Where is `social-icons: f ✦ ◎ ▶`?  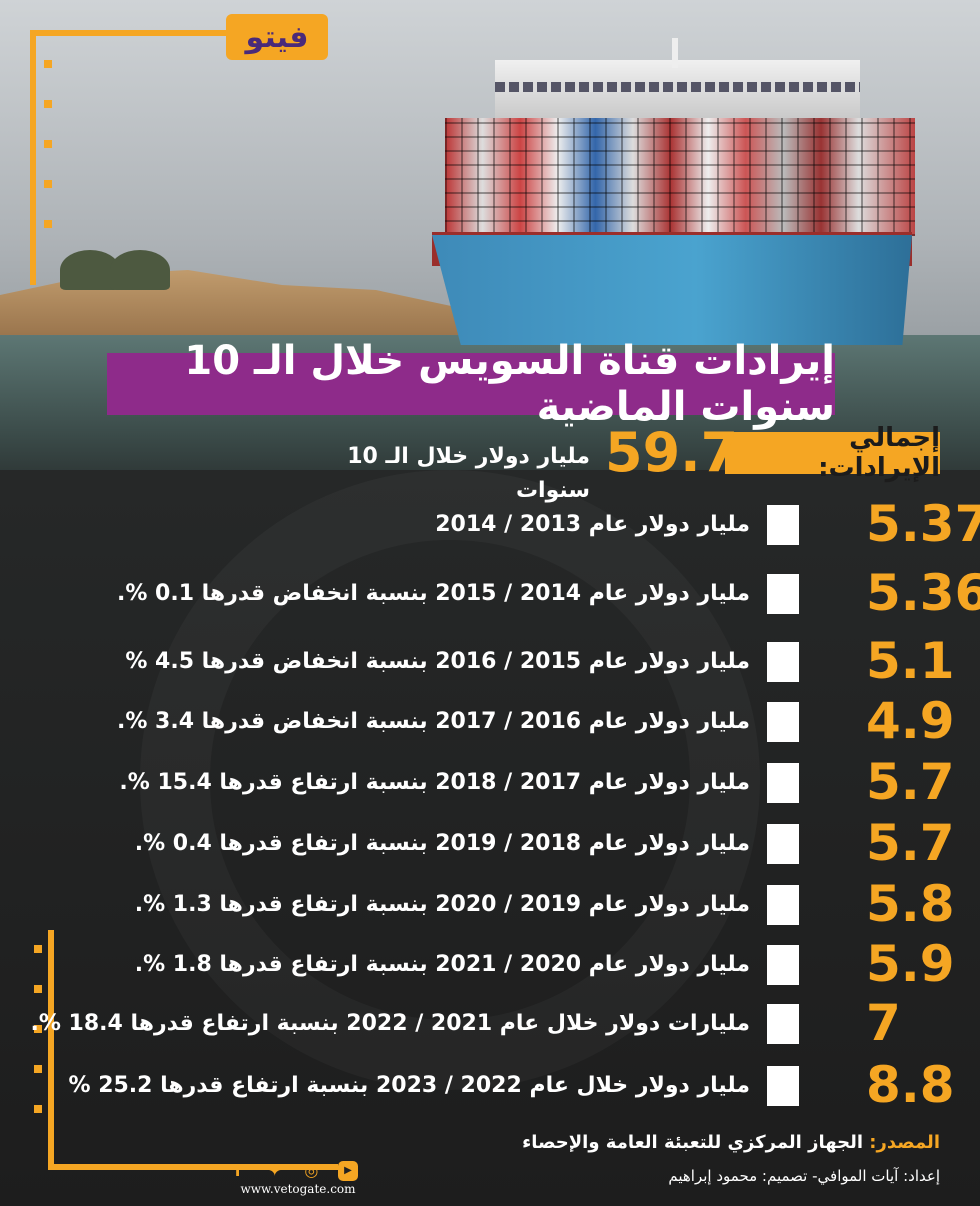 social-icons: f ✦ ◎ ▶ is located at coordinates (293, 1171).